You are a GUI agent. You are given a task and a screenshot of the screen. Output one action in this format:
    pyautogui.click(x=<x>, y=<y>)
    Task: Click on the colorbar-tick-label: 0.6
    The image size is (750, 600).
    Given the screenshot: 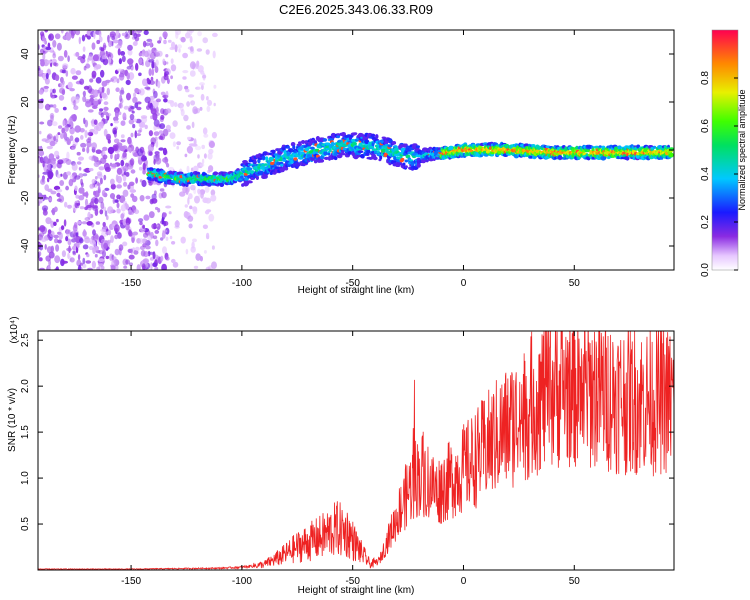 What is the action you would take?
    pyautogui.click(x=705, y=126)
    